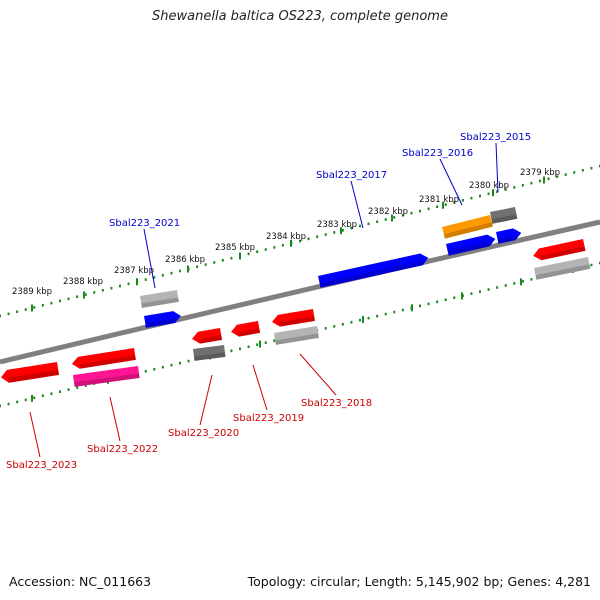  Describe the element at coordinates (293, 318) in the screenshot. I see `gene-sbal223-2018` at that location.